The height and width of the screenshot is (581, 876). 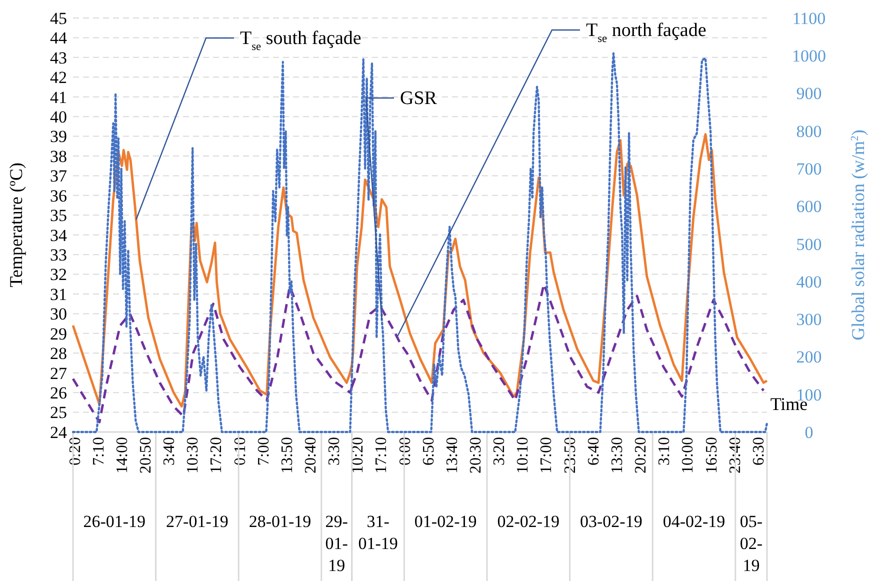 I want to click on x-tick-label: 6:30, so click(x=759, y=451).